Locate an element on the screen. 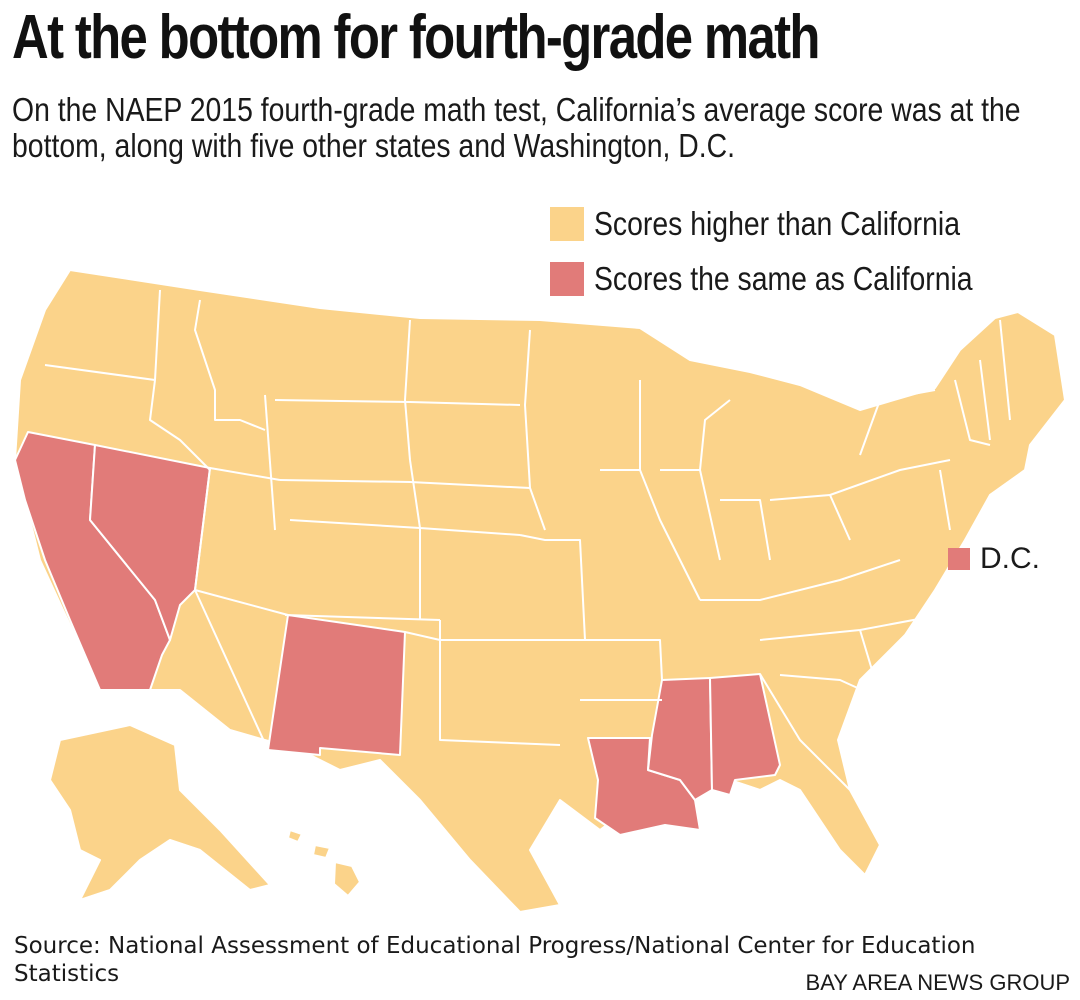 Image resolution: width=1080 pixels, height=1000 pixels. alaska-state is located at coordinates (160, 812).